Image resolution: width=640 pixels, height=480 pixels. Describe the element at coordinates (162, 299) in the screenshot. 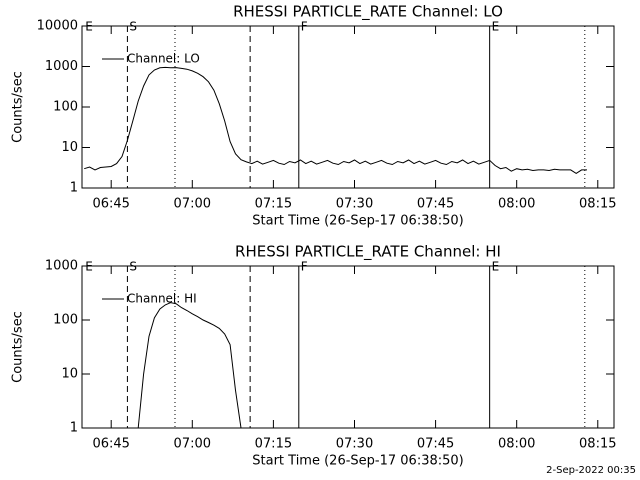

I see `legend-label: Channel: HI` at that location.